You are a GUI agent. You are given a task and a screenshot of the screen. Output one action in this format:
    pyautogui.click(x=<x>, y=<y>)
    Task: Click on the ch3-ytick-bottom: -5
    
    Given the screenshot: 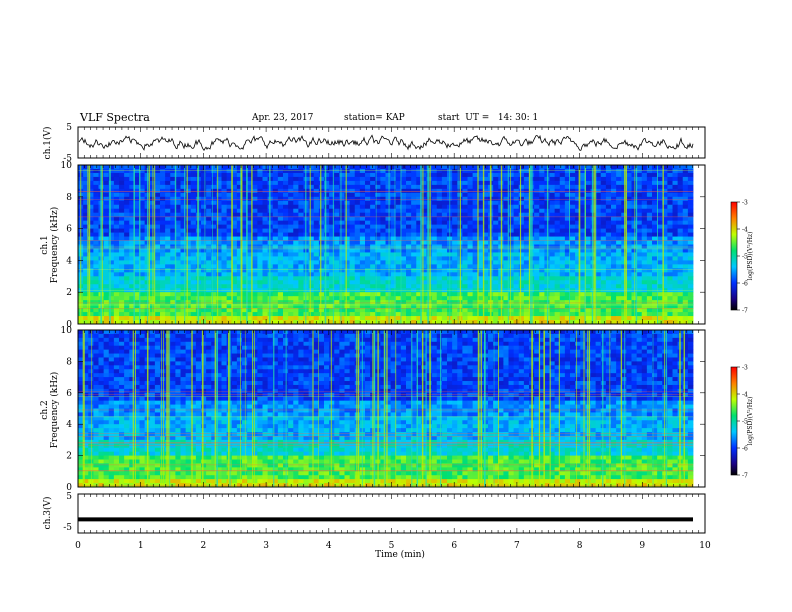 What is the action you would take?
    pyautogui.click(x=67, y=528)
    